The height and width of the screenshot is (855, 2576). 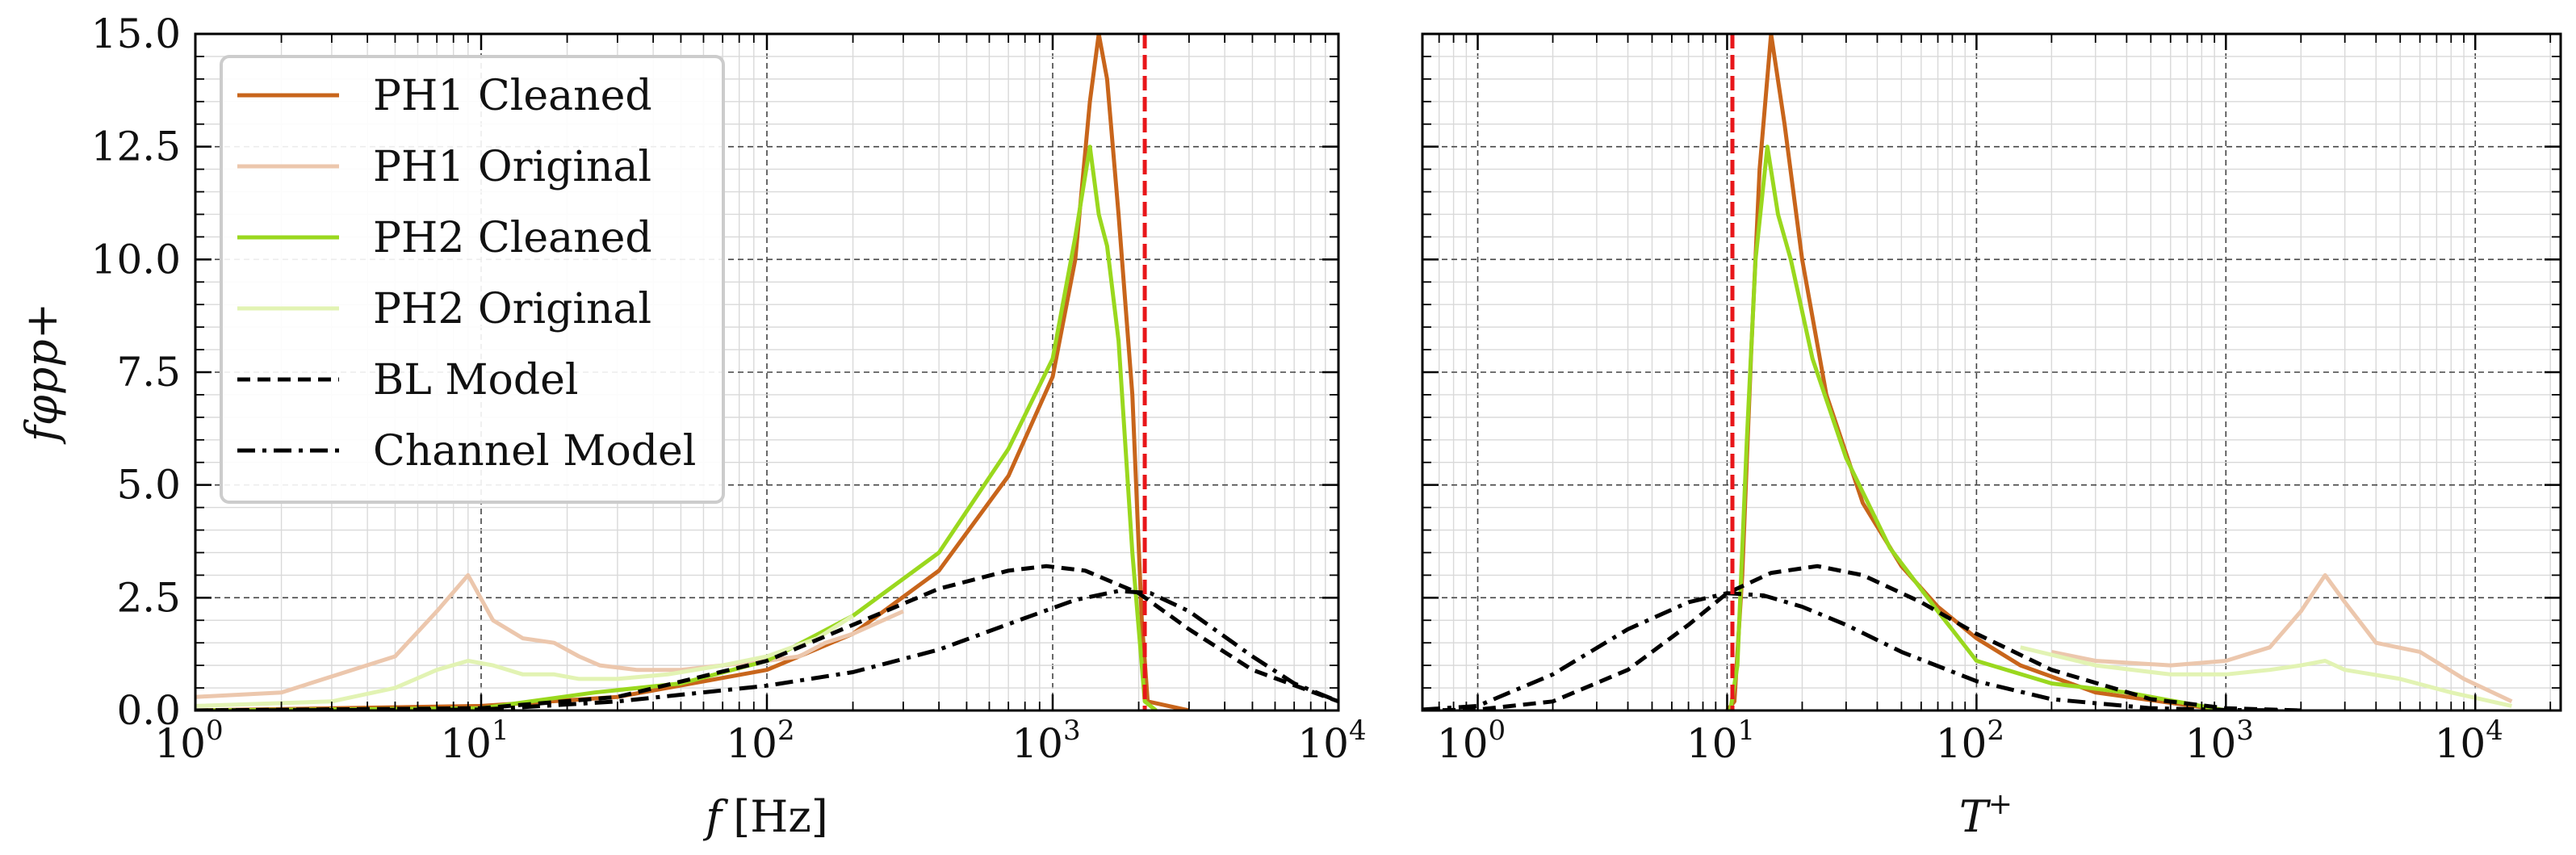 What do you see at coordinates (148, 597) in the screenshot?
I see `y-tick-label: 2.5` at bounding box center [148, 597].